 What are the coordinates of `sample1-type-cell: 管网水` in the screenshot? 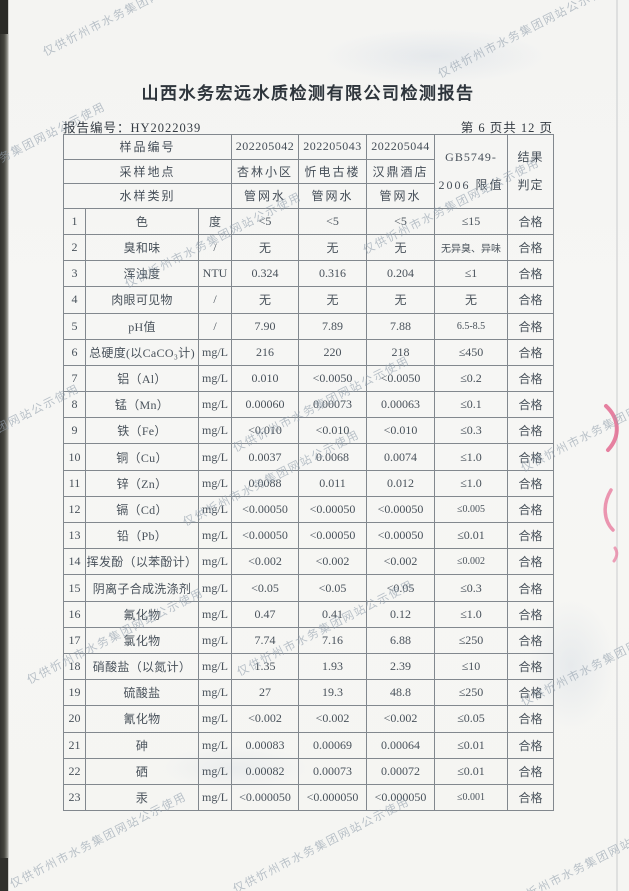 It's located at (265, 196).